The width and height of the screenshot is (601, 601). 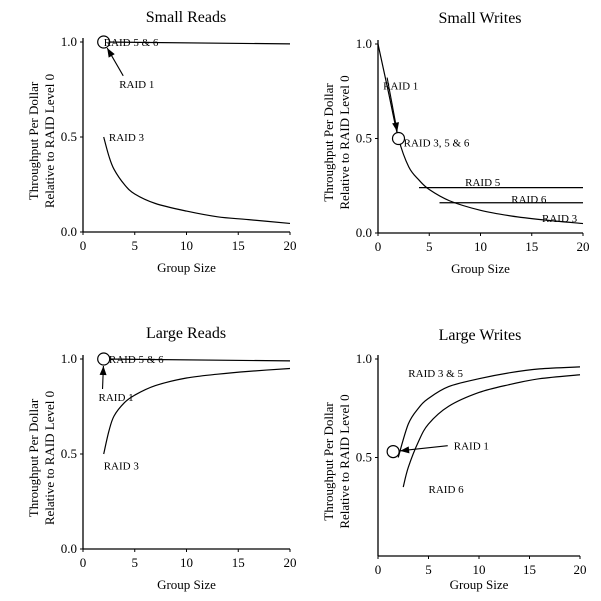 What do you see at coordinates (435, 374) in the screenshot?
I see `annotation-label: RAID 3 & 5` at bounding box center [435, 374].